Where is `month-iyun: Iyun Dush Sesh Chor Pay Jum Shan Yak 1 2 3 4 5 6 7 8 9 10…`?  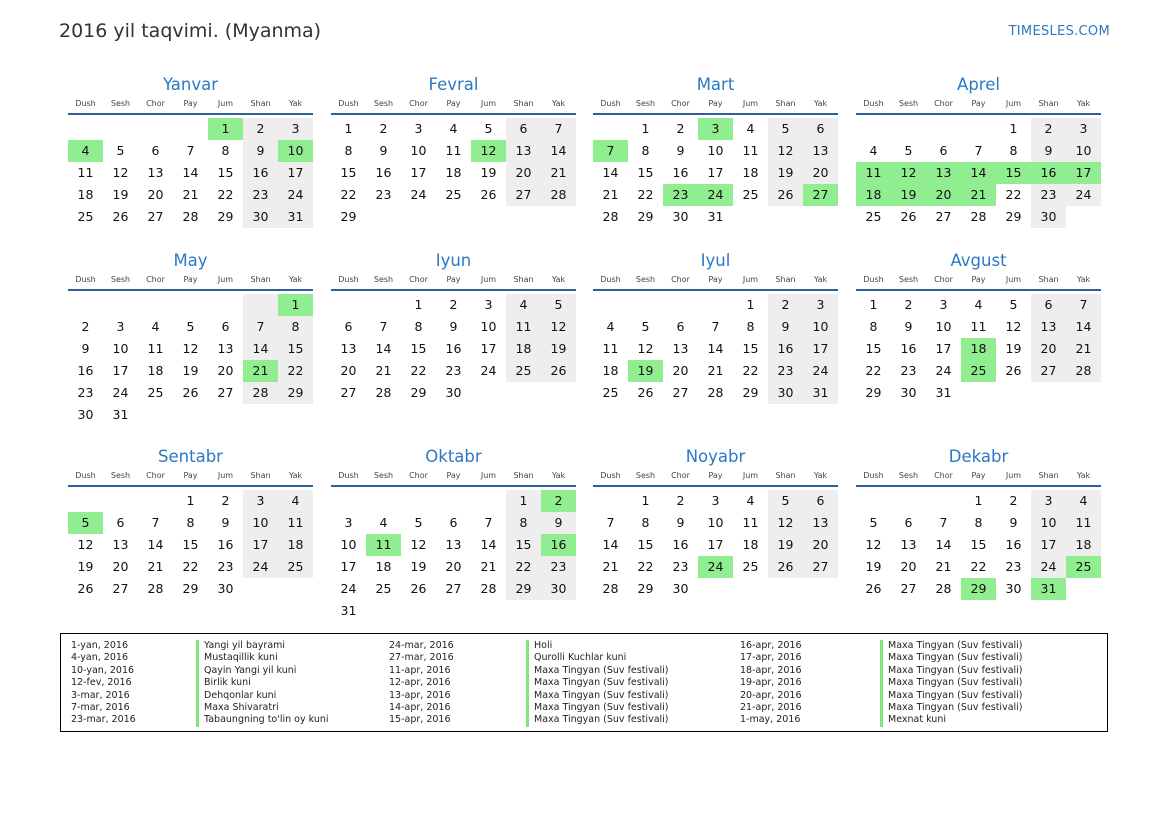
month-iyun: Iyun Dush Sesh Chor Pay Jum Shan Yak 1 2 3 4 5 6 7 8 9 10… is located at coordinates (453, 326).